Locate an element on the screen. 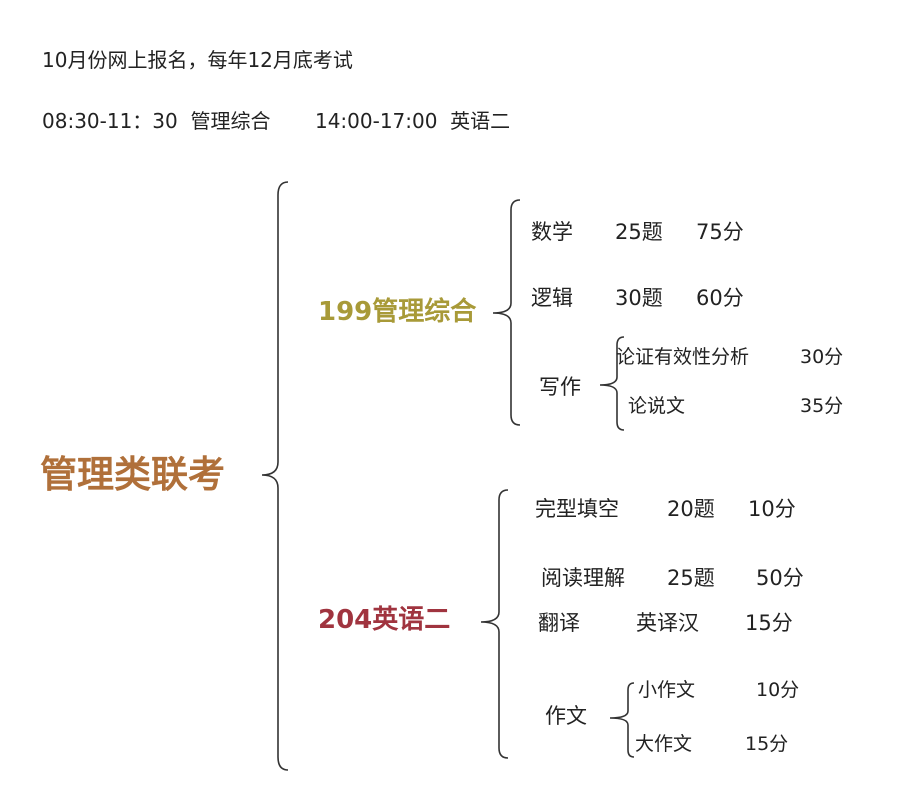 Image resolution: width=911 pixels, height=800 pixels. branch-204-title: 204英语二 is located at coordinates (384, 620).